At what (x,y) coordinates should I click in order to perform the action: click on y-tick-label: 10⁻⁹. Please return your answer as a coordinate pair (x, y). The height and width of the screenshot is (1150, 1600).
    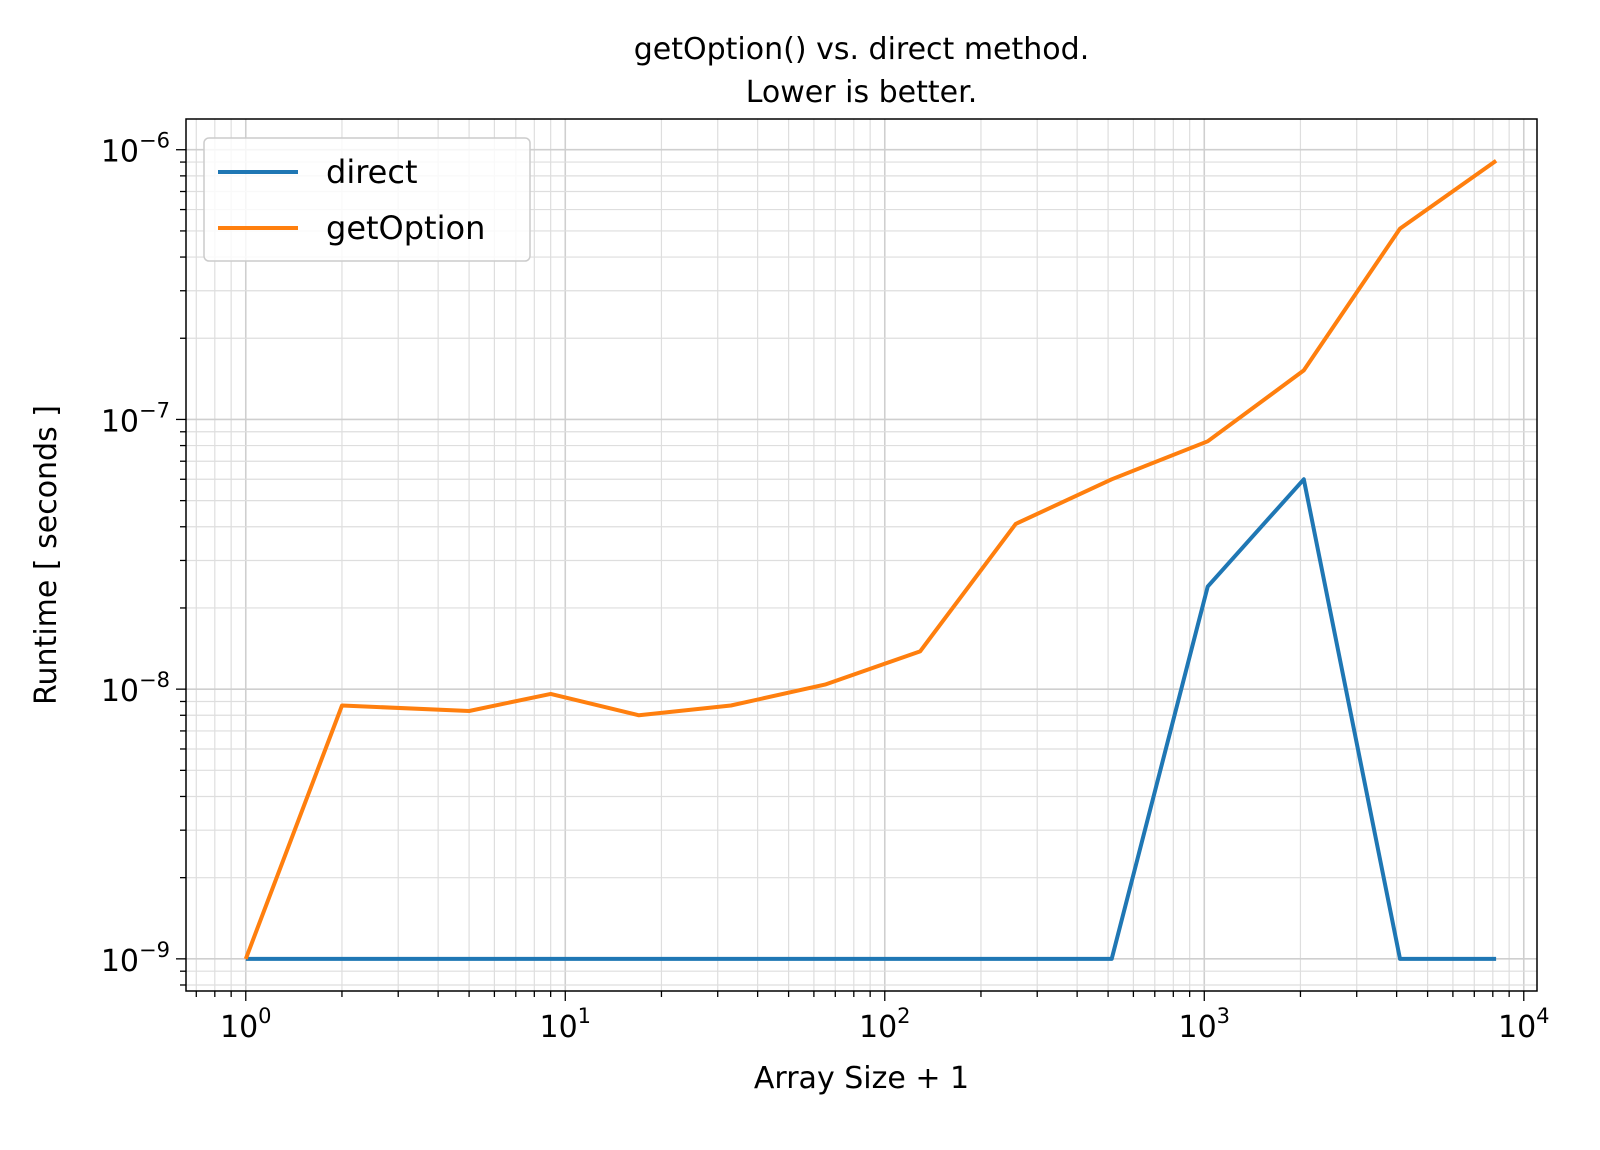
    Looking at the image, I should click on (135, 958).